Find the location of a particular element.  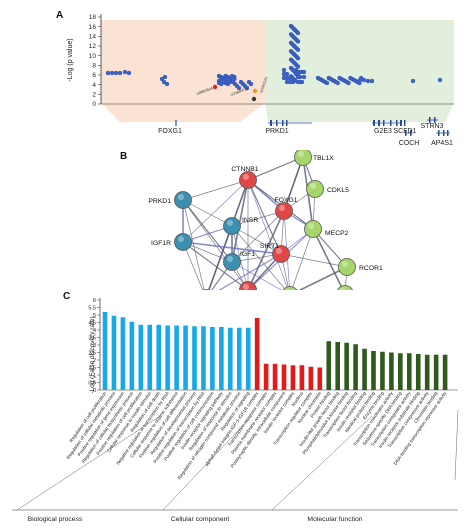

node-label: CTNNB1 is located at coordinates (244, 169).